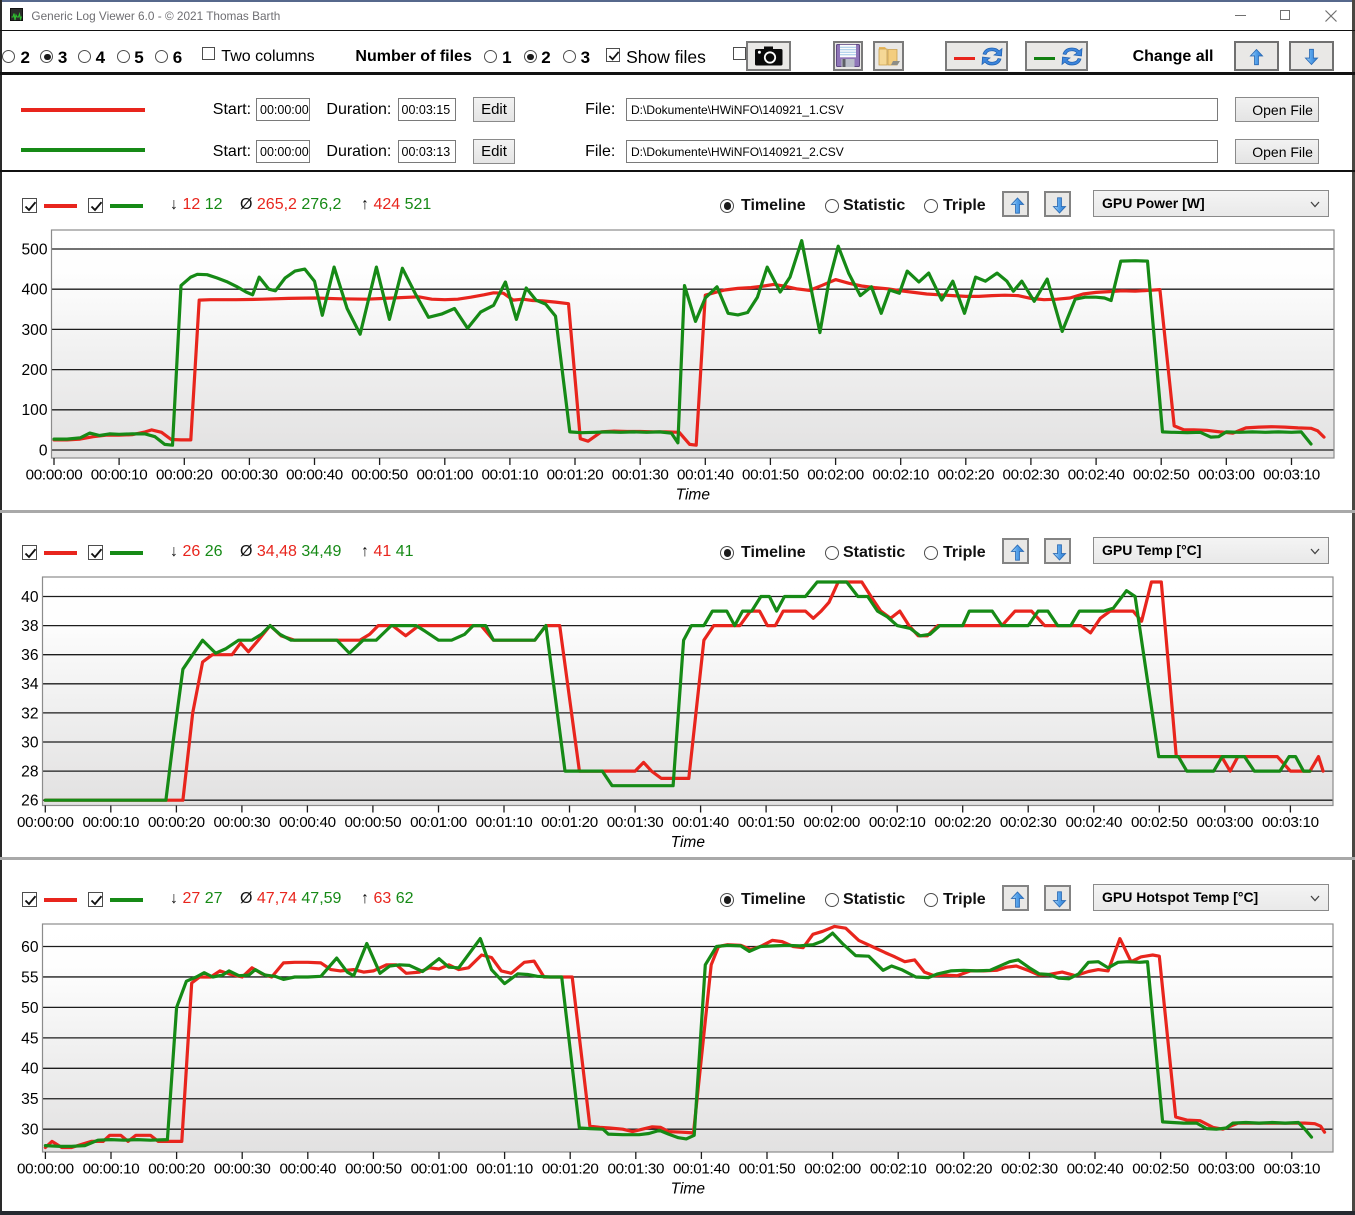 Image resolution: width=1355 pixels, height=1215 pixels. What do you see at coordinates (34, 249) in the screenshot?
I see `svg-text: 500` at bounding box center [34, 249].